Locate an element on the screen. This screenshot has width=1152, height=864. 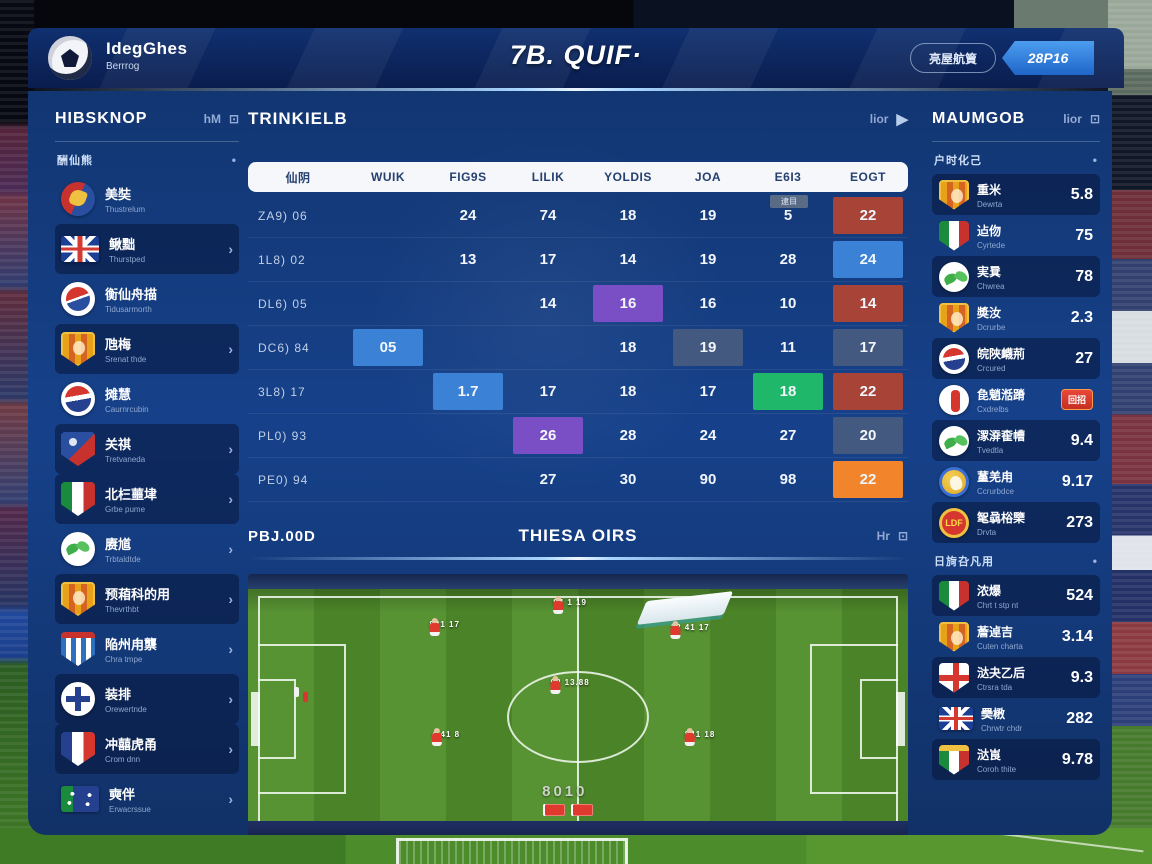
stat-list-item: 㲋魈湉蹐 Cxdrelbs 回招 is located at coordinates (1016, 399).